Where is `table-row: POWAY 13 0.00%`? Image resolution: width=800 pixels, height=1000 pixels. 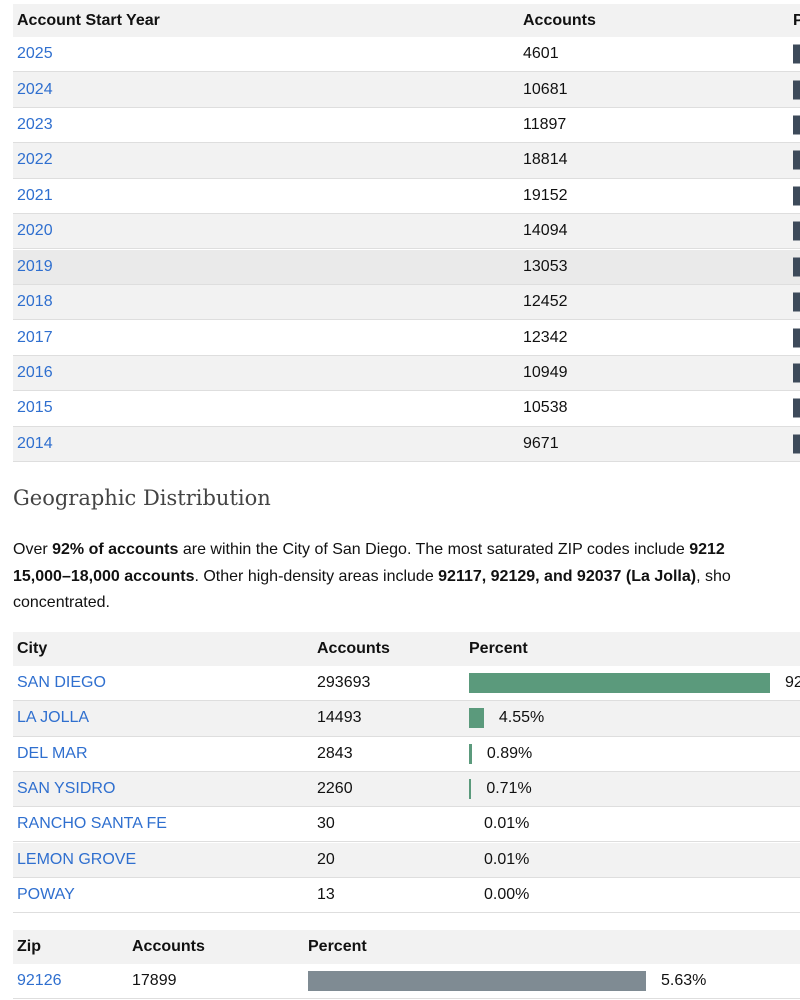
table-row: POWAY 13 0.00% is located at coordinates (406, 896).